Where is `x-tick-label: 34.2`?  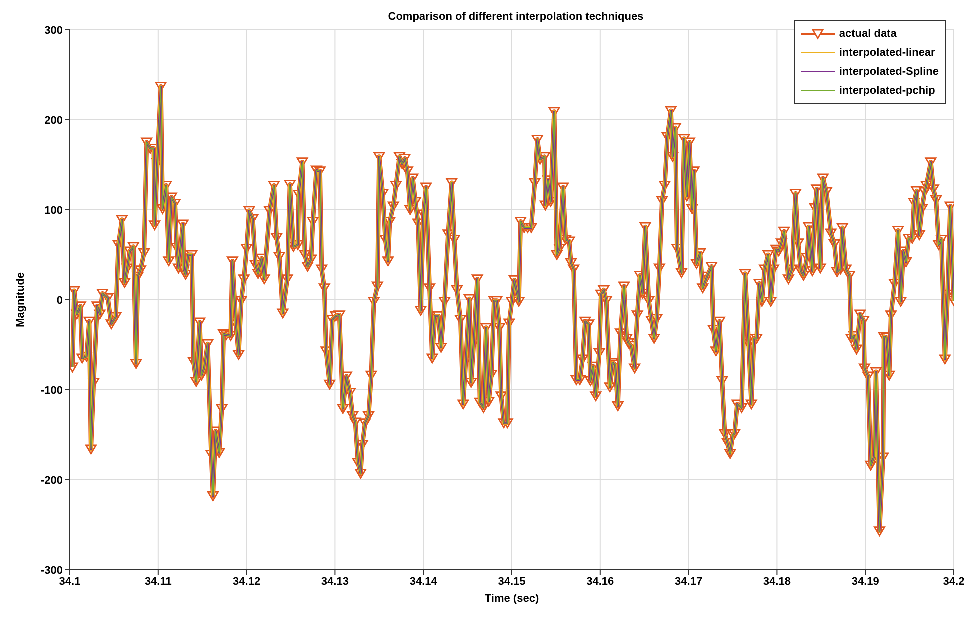 x-tick-label: 34.2 is located at coordinates (954, 582).